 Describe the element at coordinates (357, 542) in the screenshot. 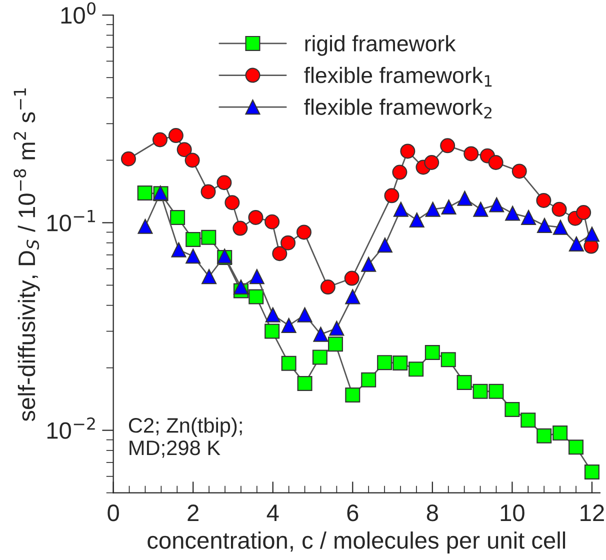

I see `x-axis-title: concentration, c / molecules per unit cell` at that location.